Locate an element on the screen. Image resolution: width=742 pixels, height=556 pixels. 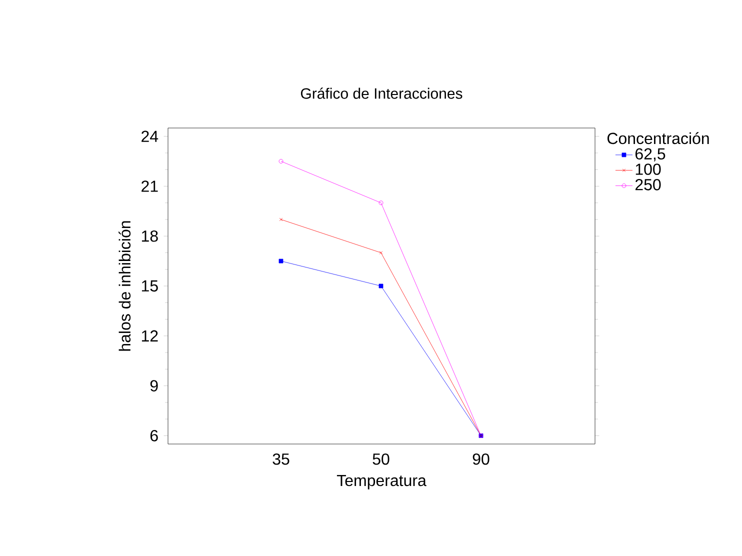
y-axis-title: halos de inhibición is located at coordinates (124, 286).